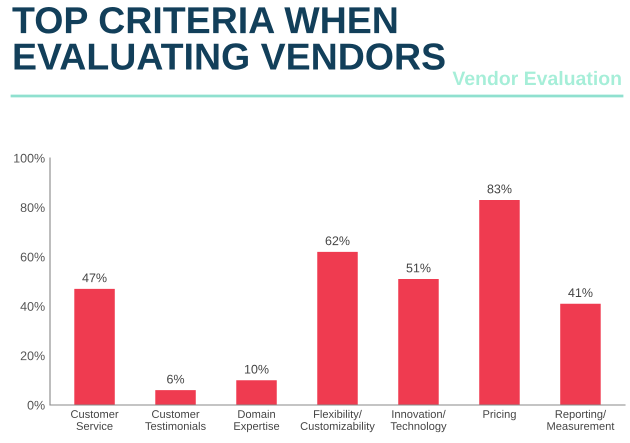 Image resolution: width=630 pixels, height=443 pixels. Describe the element at coordinates (500, 189) in the screenshot. I see `data-label: 83%` at that location.